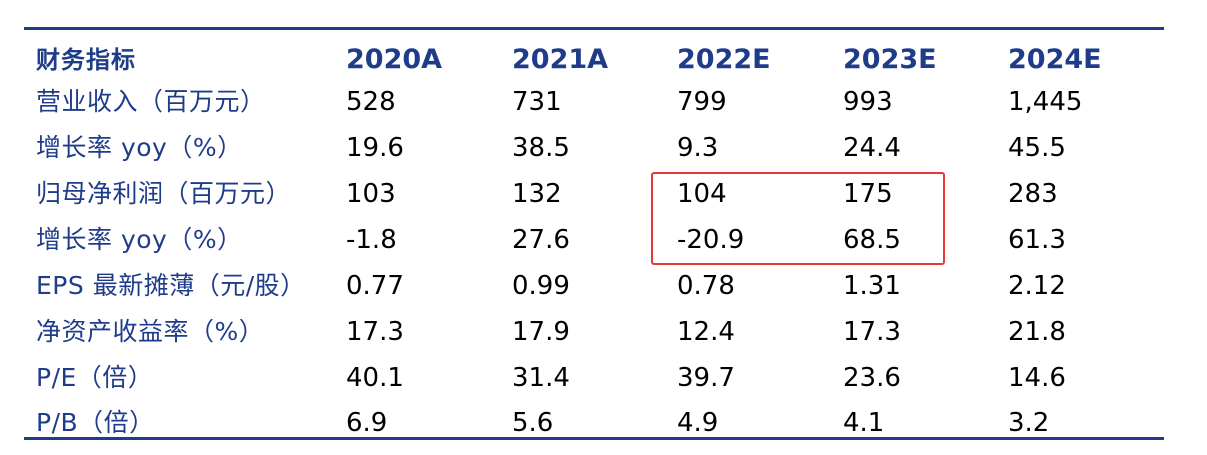 The width and height of the screenshot is (1207, 455). Describe the element at coordinates (798, 218) in the screenshot. I see `highlight-box` at that location.